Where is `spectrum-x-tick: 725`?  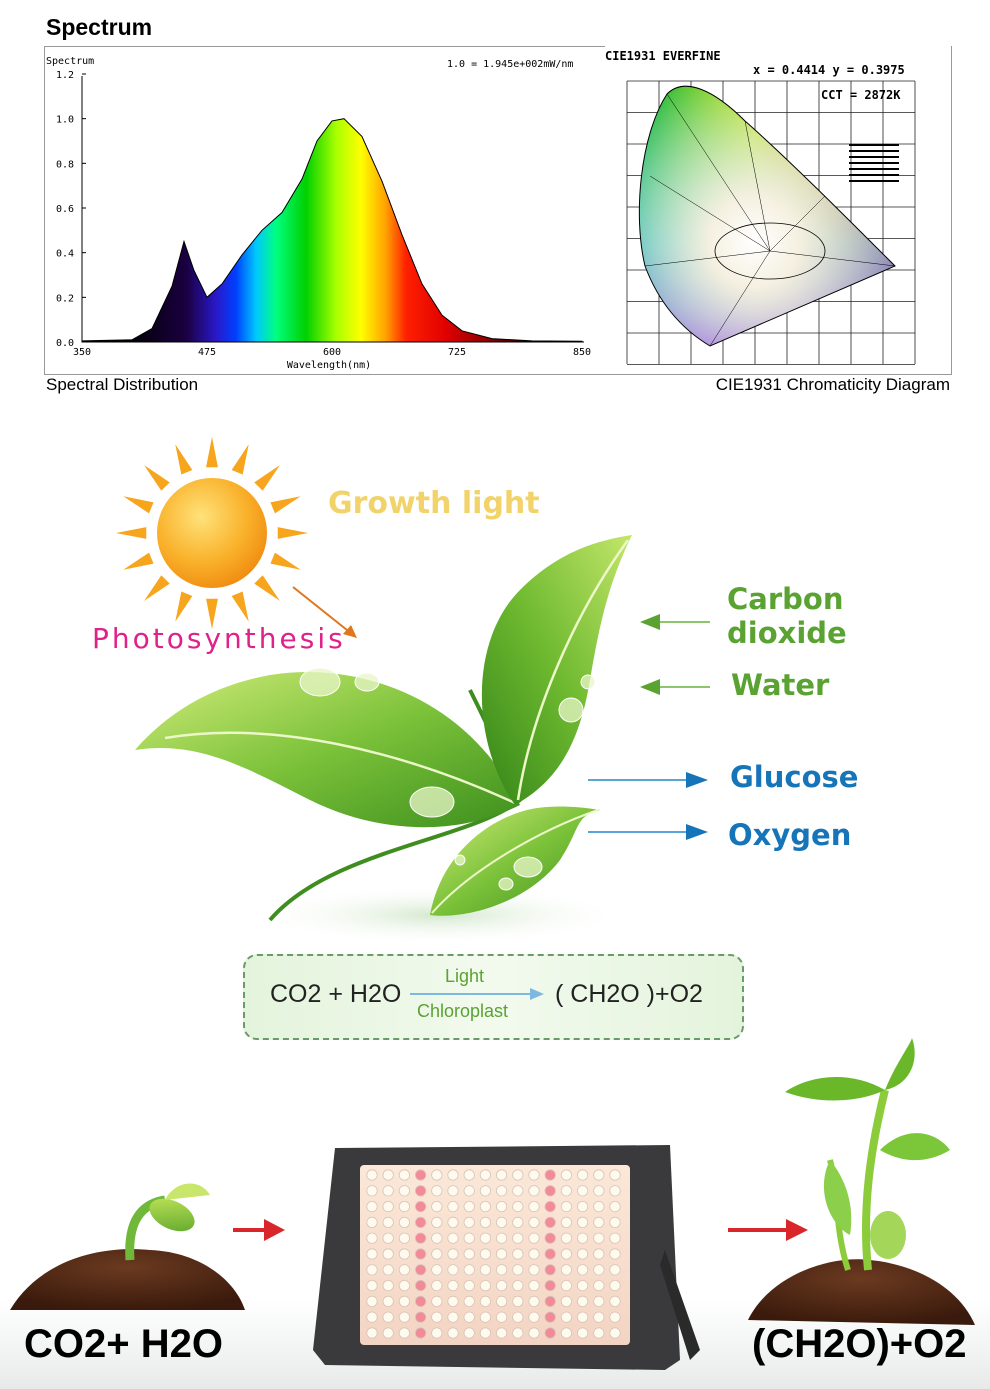
spectrum-x-tick: 725 is located at coordinates (457, 352).